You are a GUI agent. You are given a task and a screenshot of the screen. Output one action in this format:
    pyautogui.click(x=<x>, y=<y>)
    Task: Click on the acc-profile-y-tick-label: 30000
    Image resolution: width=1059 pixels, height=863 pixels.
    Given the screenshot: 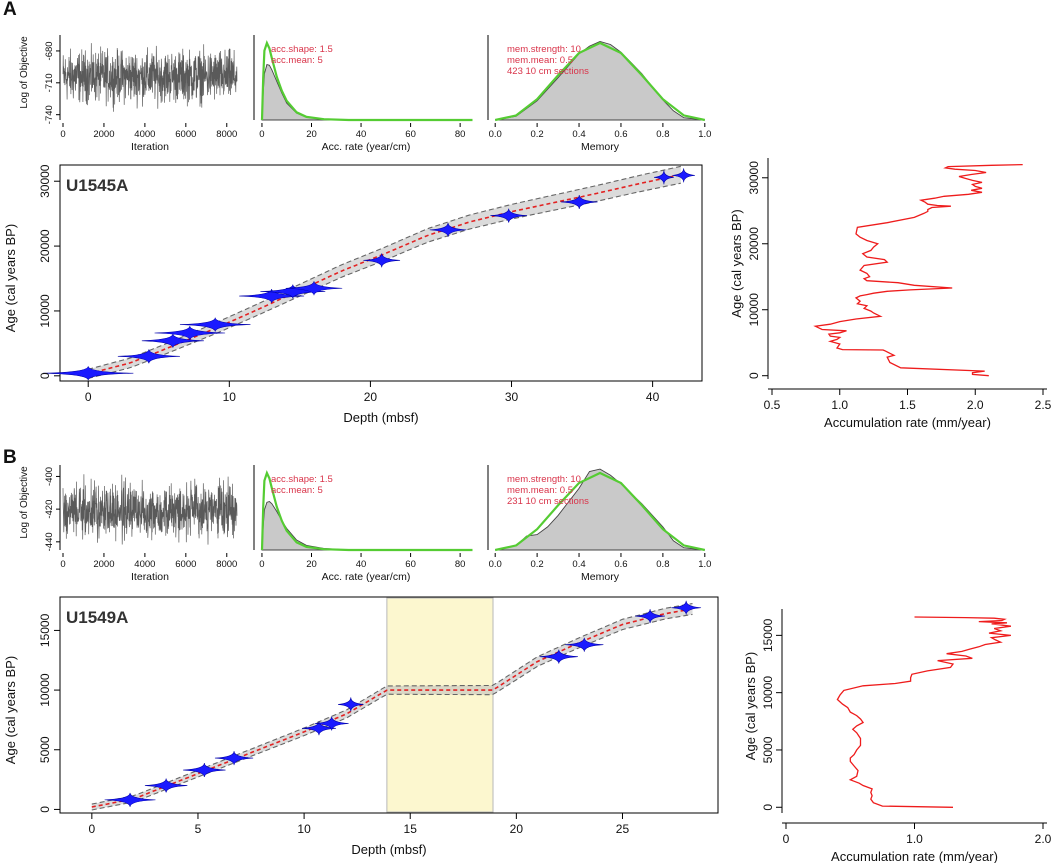 What is the action you would take?
    pyautogui.click(x=754, y=178)
    